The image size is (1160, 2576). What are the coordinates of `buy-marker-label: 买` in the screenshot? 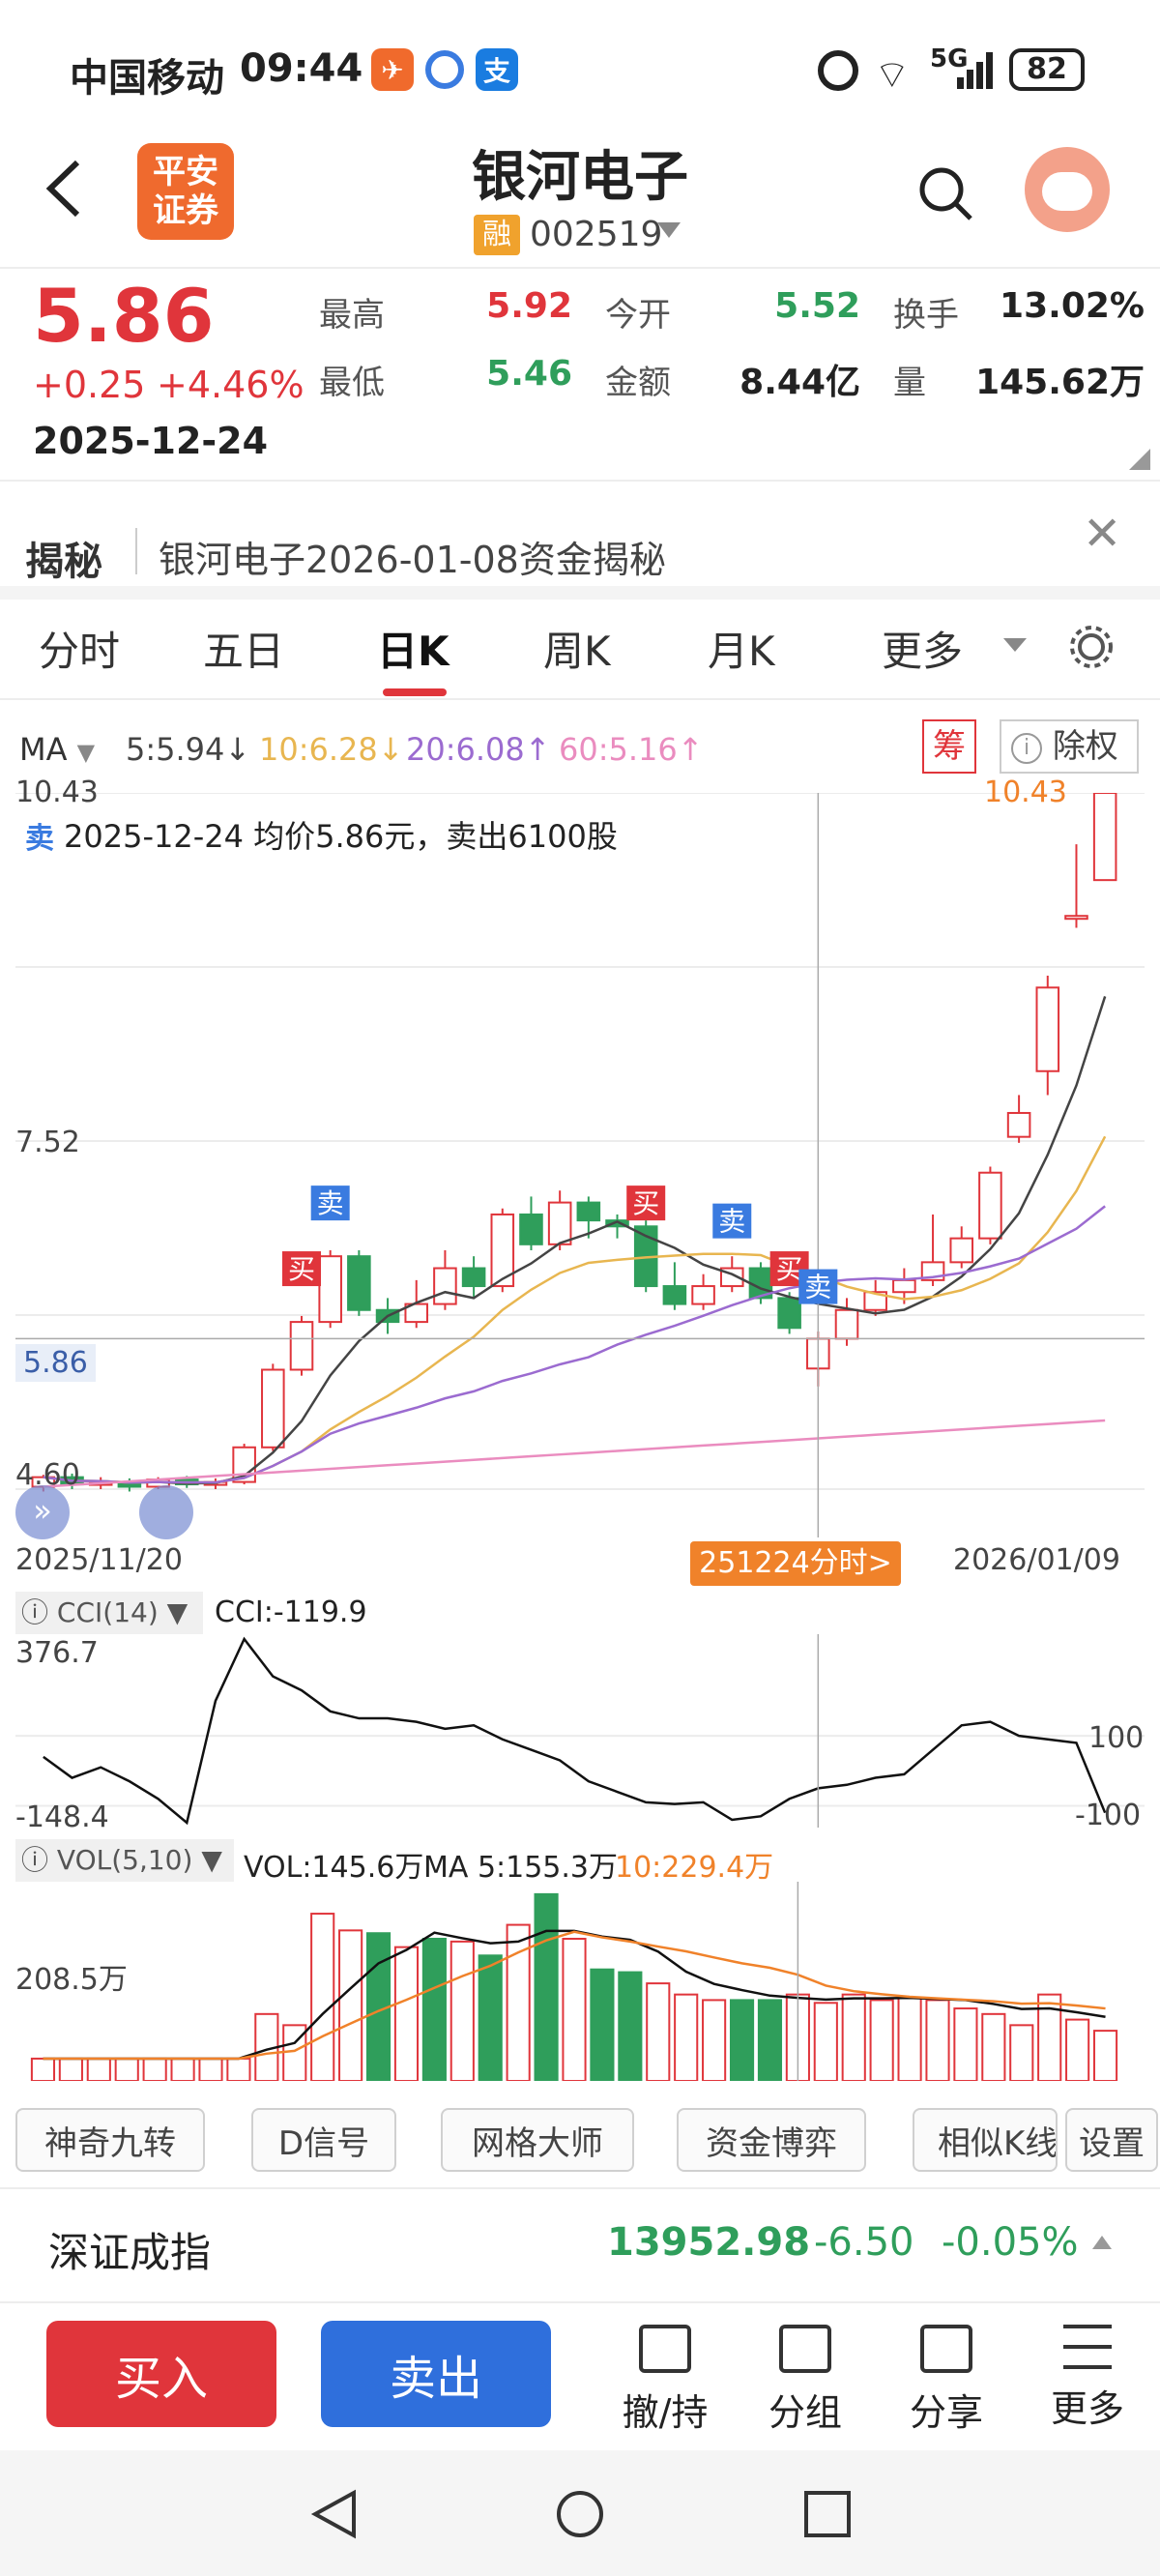 It's located at (646, 1203).